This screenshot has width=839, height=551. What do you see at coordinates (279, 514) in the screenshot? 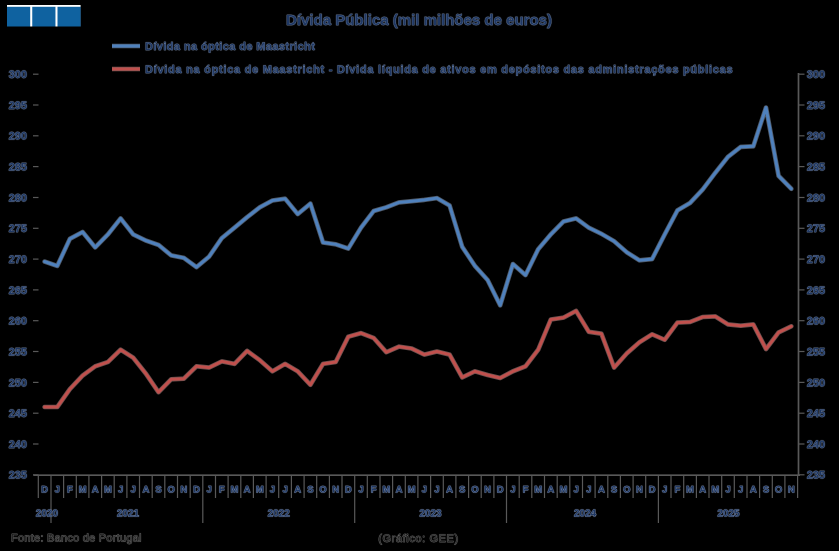
I see `svg-text: 2022` at bounding box center [279, 514].